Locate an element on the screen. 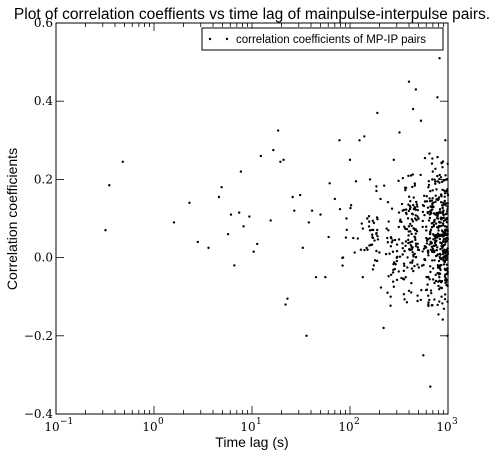 The height and width of the screenshot is (456, 504). x-tick-label-exponent: 1 is located at coordinates (259, 422).